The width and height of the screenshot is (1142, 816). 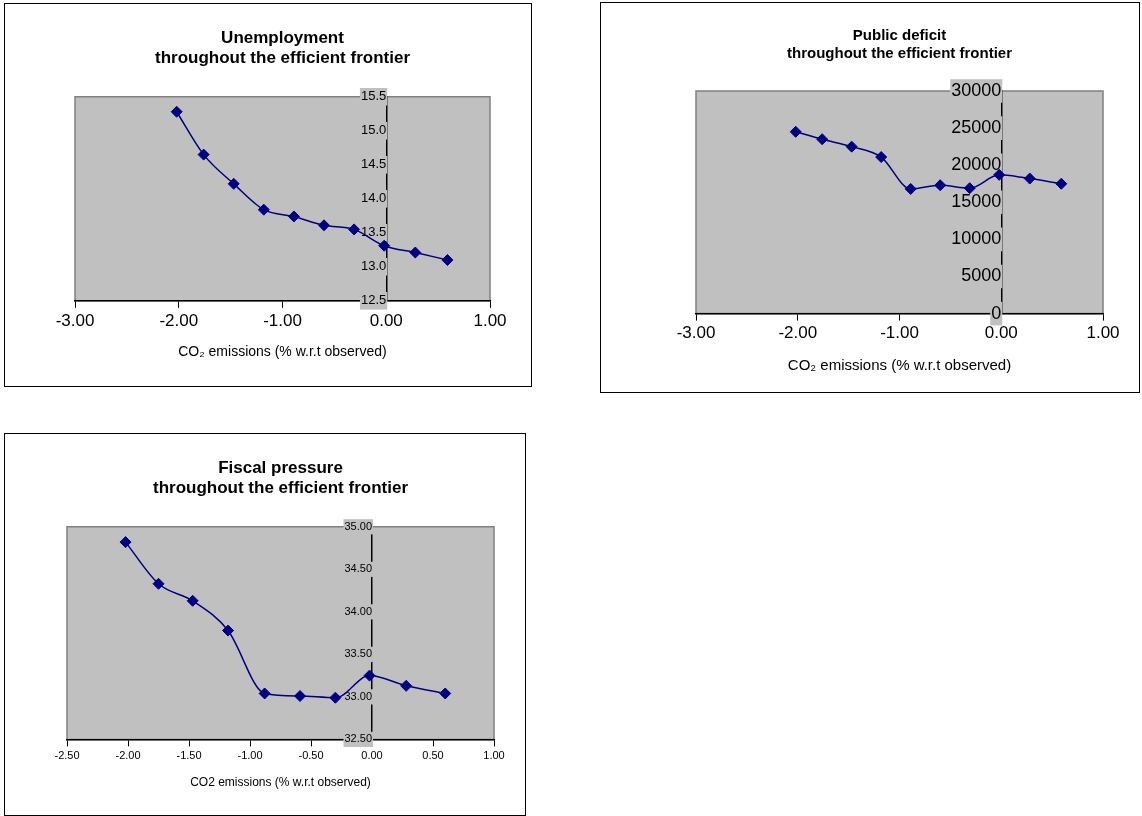 What do you see at coordinates (281, 477) in the screenshot?
I see `chart-title: Fiscal pressure throughout the efficient frontier` at bounding box center [281, 477].